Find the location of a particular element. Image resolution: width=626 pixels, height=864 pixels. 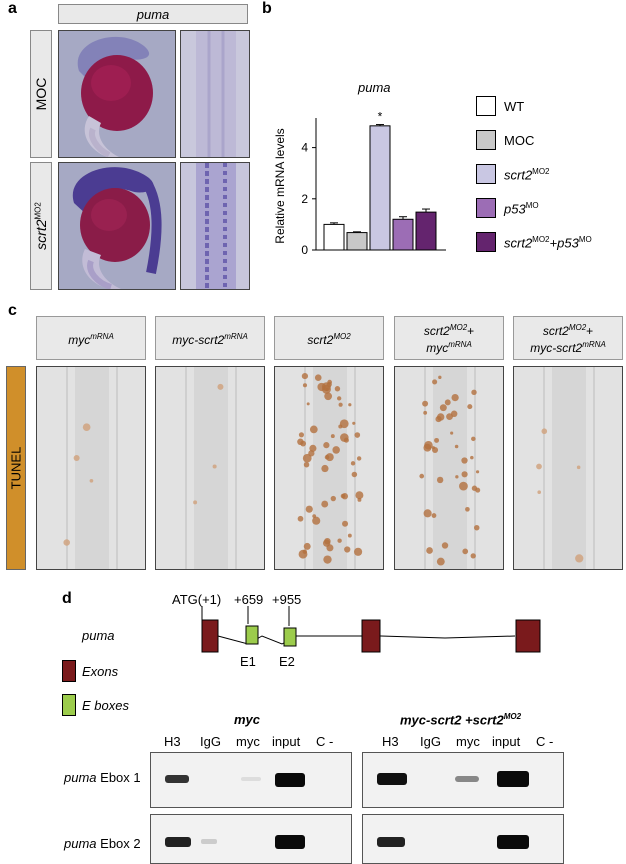

row-label-moc: MOC is located at coordinates (41, 94).